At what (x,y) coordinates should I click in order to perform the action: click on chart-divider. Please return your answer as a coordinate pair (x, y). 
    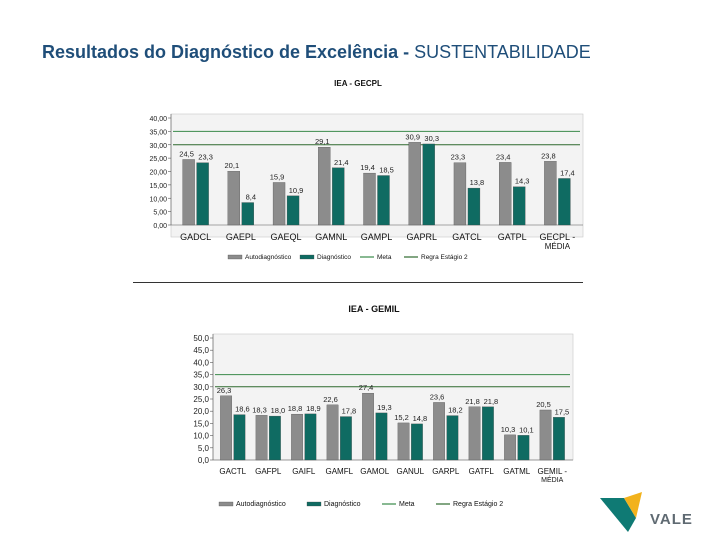
    Looking at the image, I should click on (358, 282).